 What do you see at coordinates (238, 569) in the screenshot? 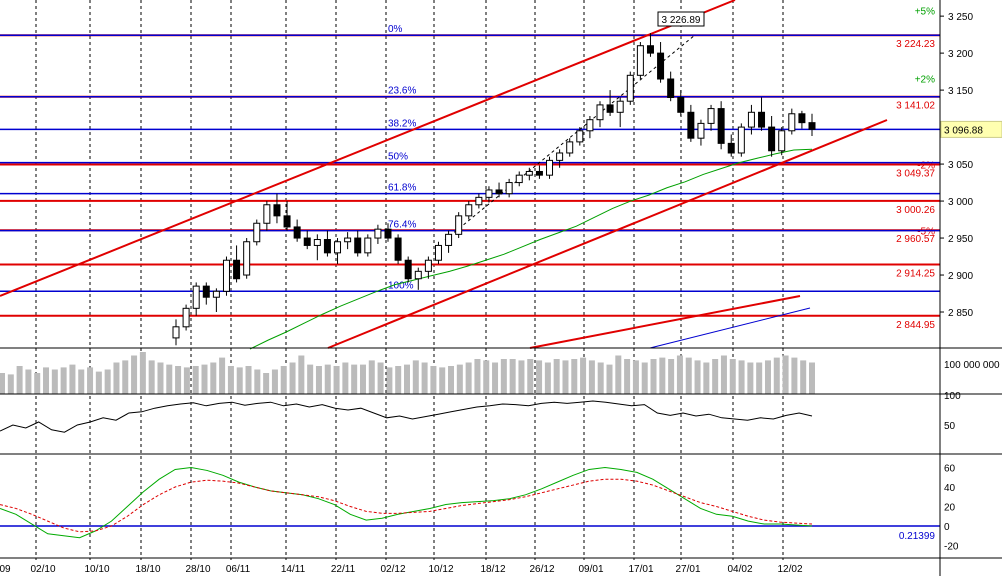
I see `x-tick-label: 06/11` at bounding box center [238, 569].